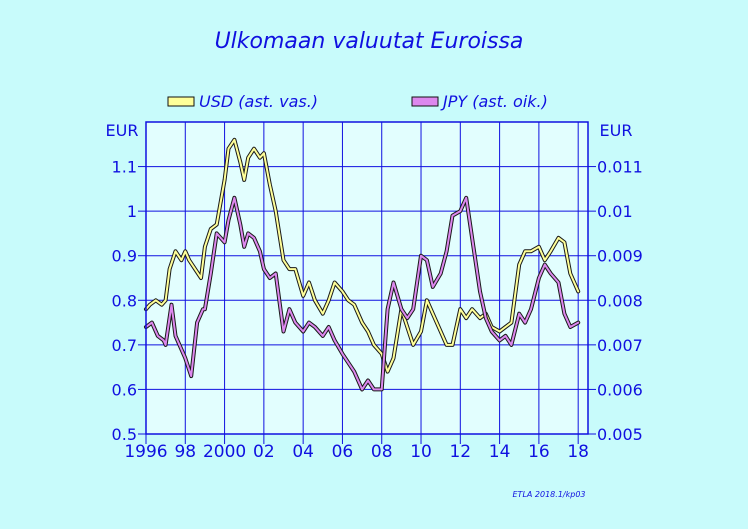  What do you see at coordinates (549, 494) in the screenshot?
I see `source-credit: ETLA 2018.1/kp03` at bounding box center [549, 494].